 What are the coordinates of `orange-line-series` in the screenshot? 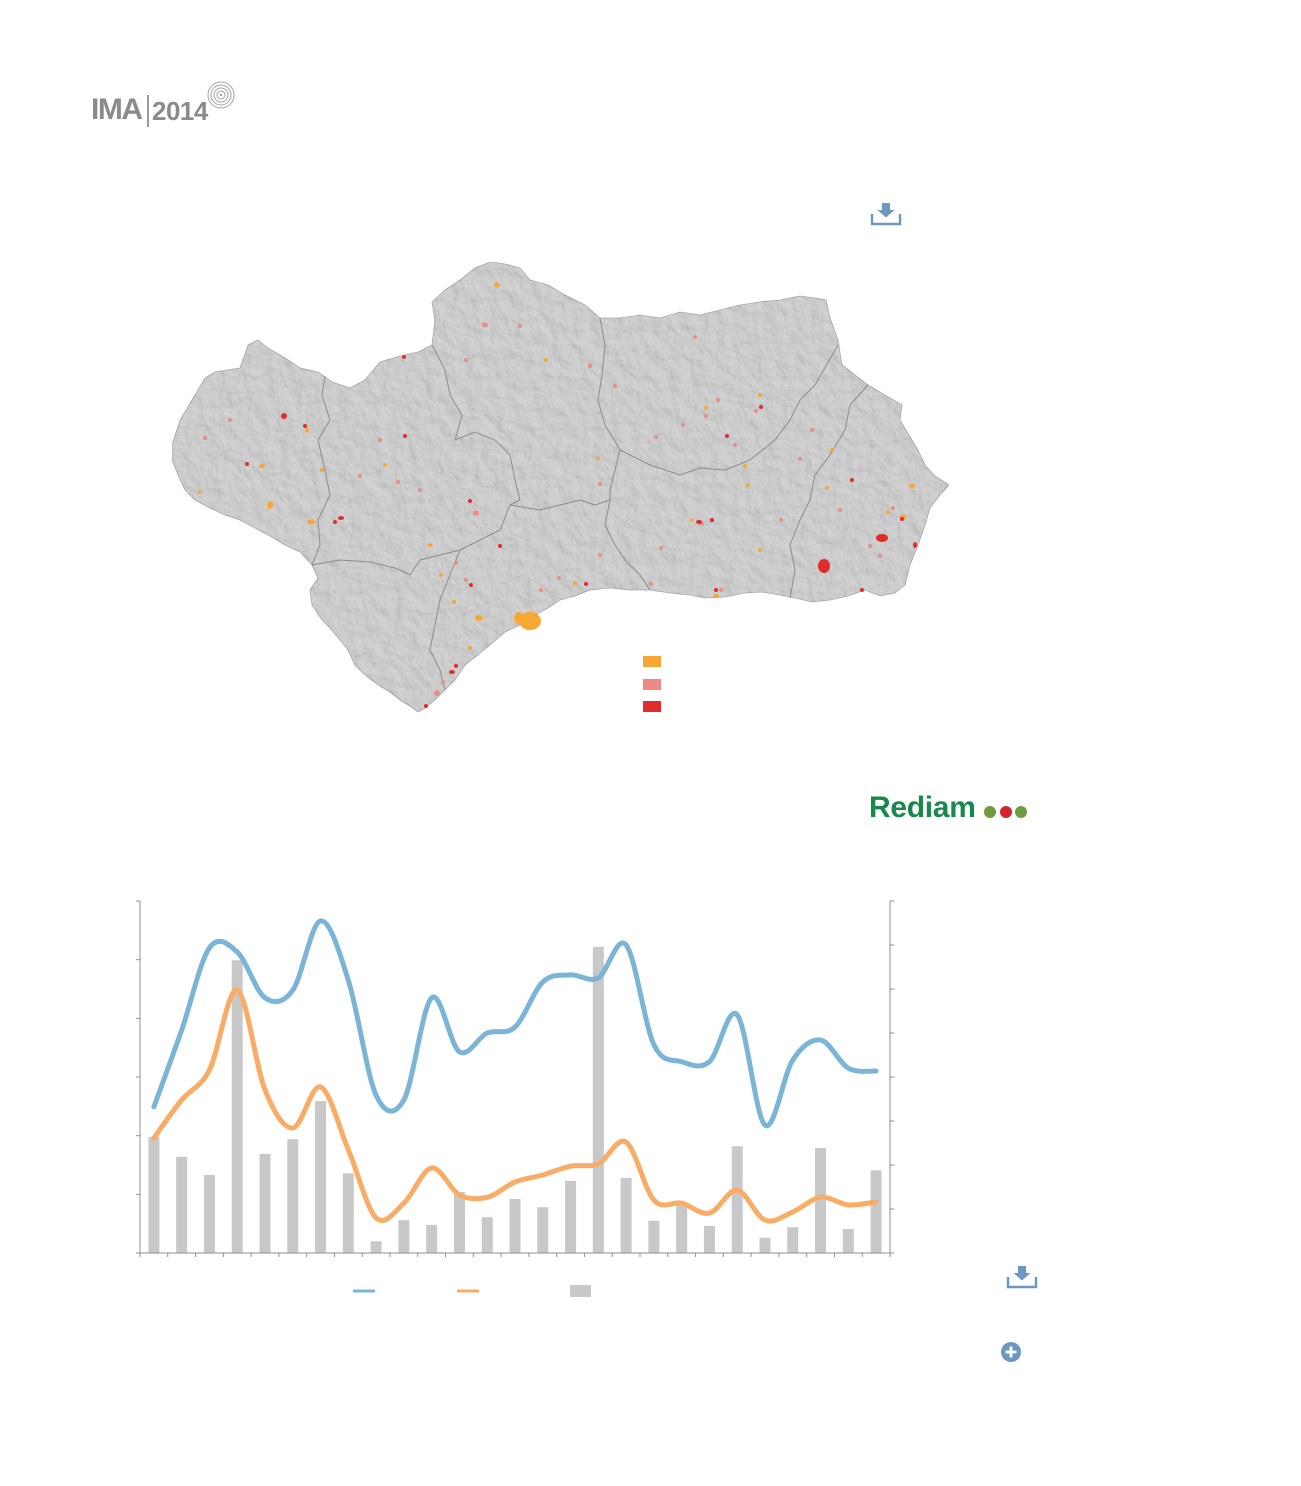 It's located at (515, 1105).